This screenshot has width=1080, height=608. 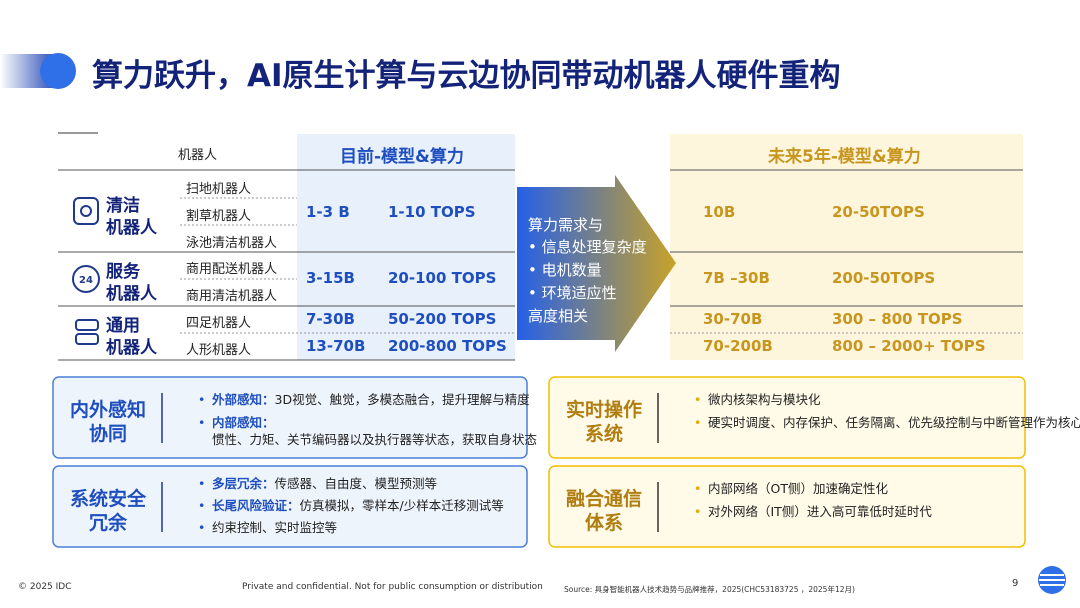 I want to click on box-item-text: 内部网络（OT侧）加速确定性化, so click(x=798, y=488).